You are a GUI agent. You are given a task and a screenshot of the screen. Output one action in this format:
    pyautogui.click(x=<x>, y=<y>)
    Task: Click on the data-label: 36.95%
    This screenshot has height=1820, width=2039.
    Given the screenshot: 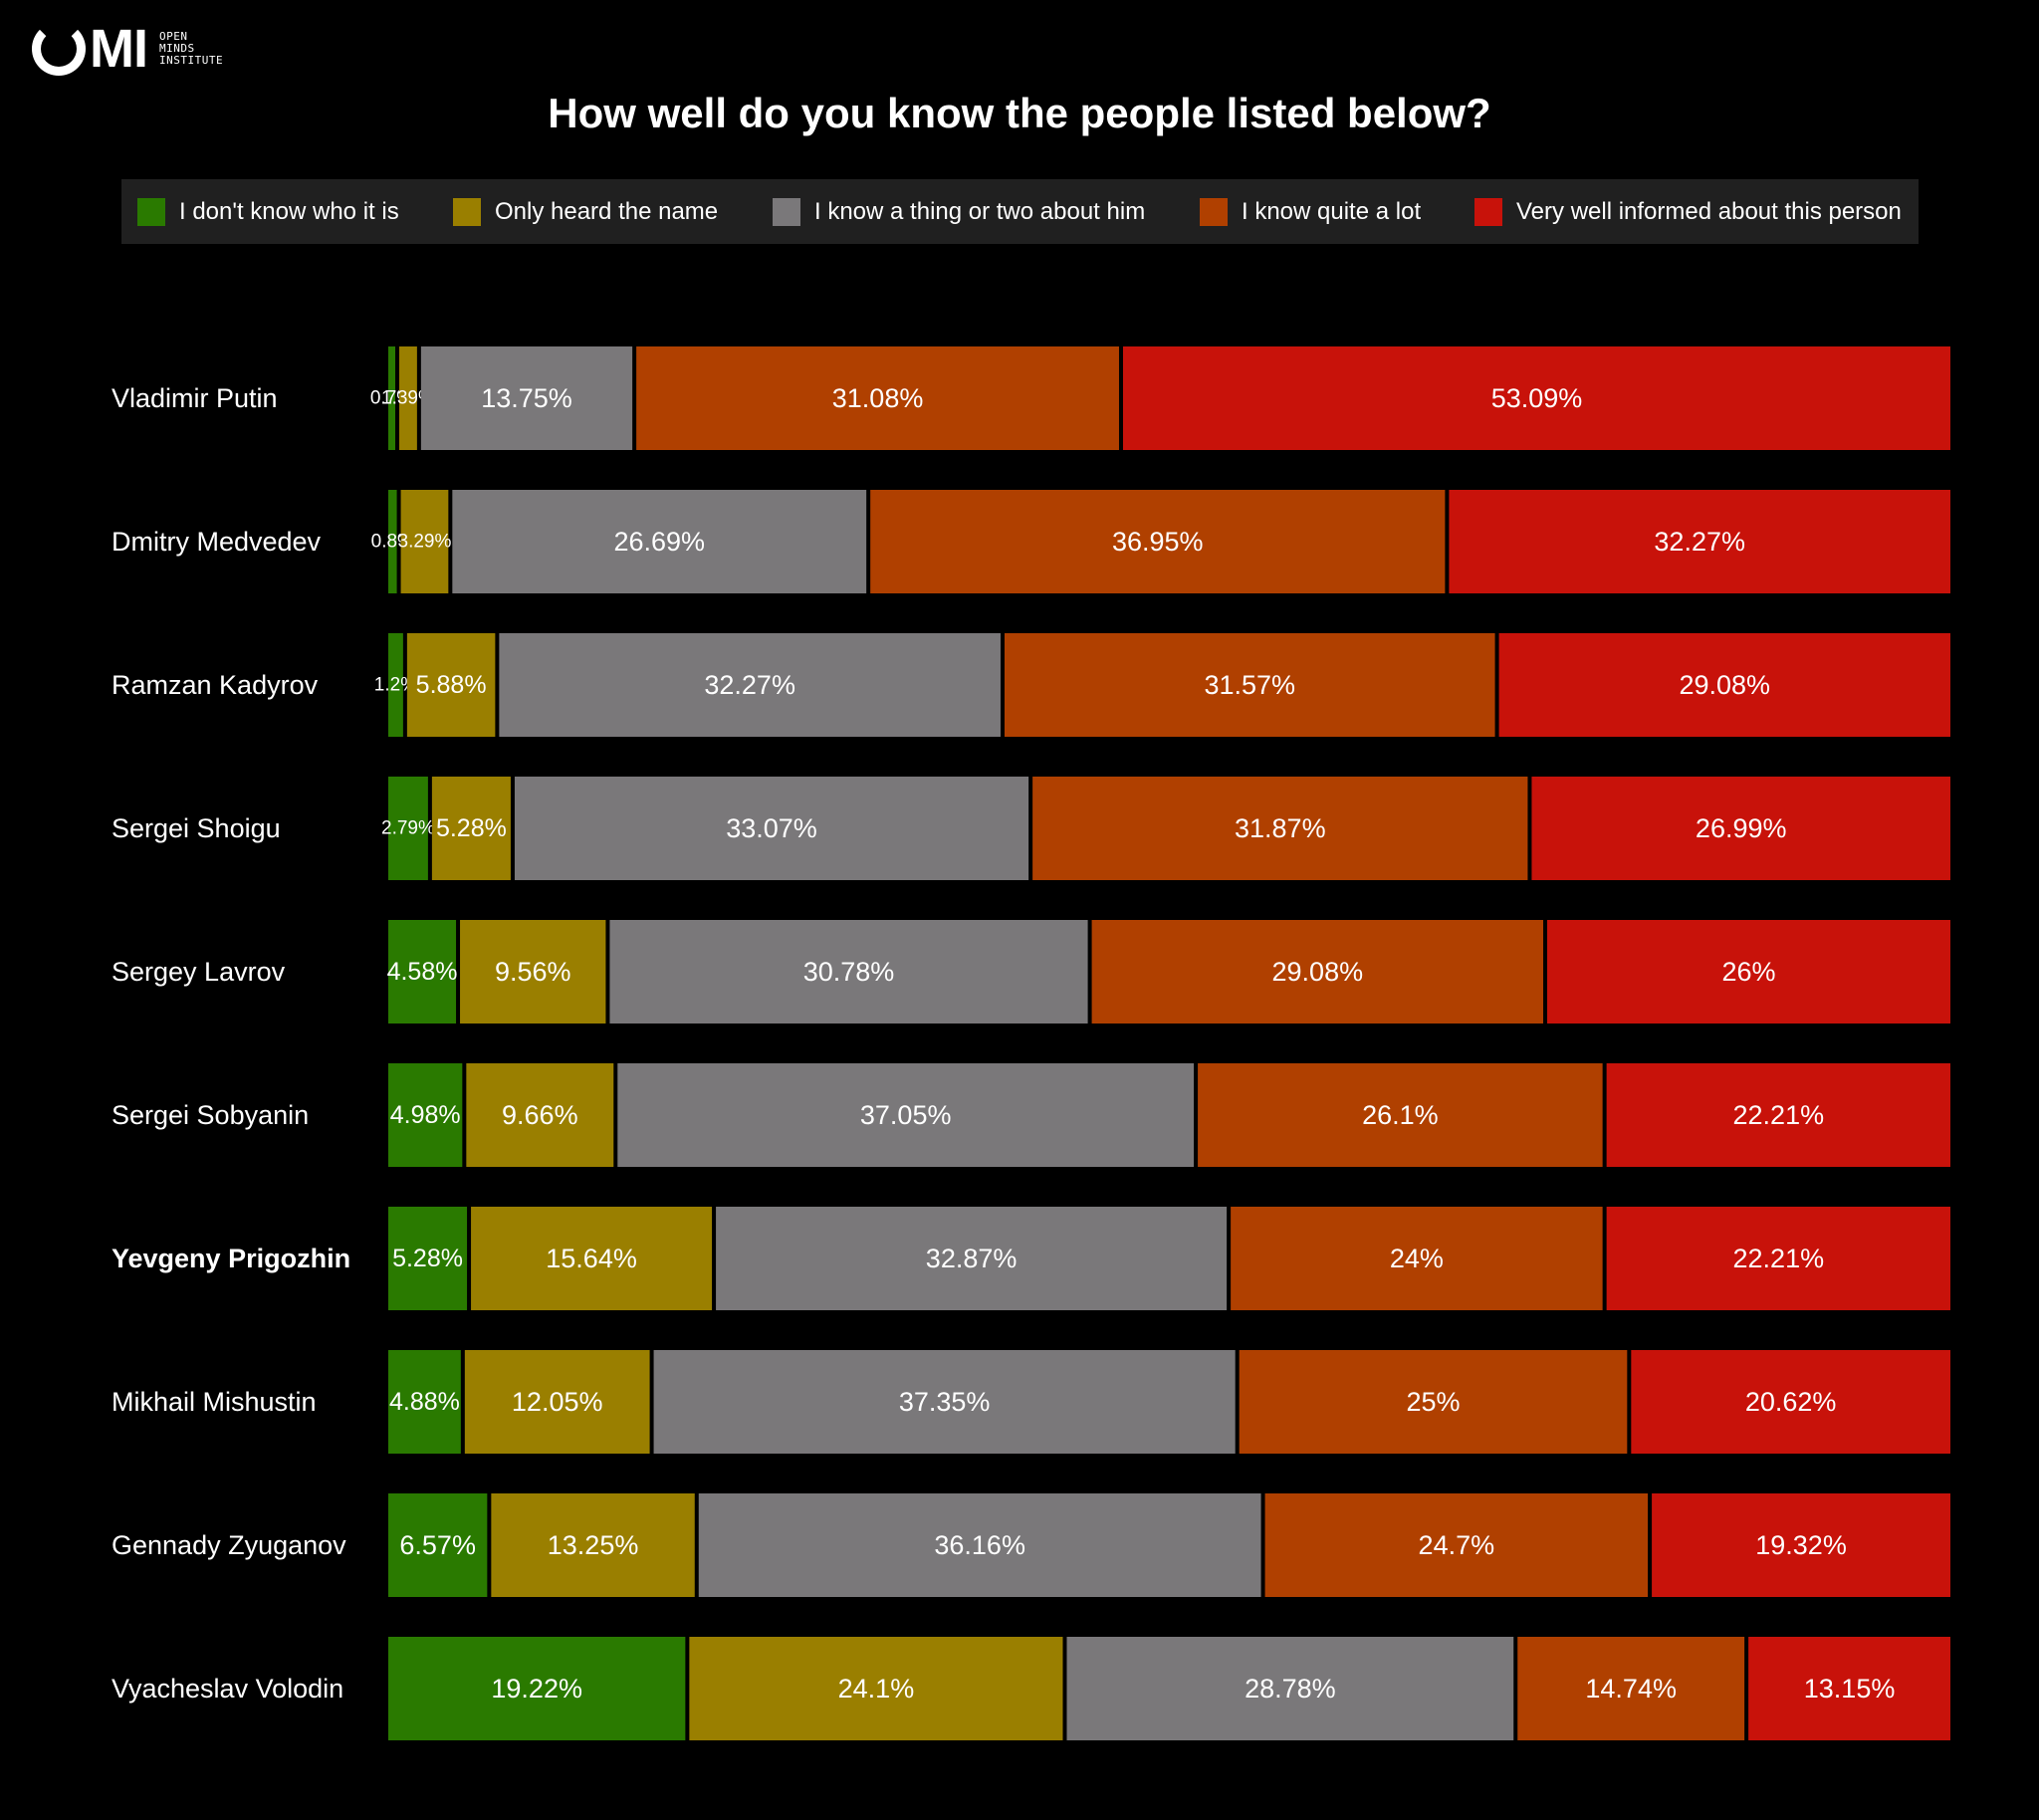 What is the action you would take?
    pyautogui.click(x=1158, y=542)
    